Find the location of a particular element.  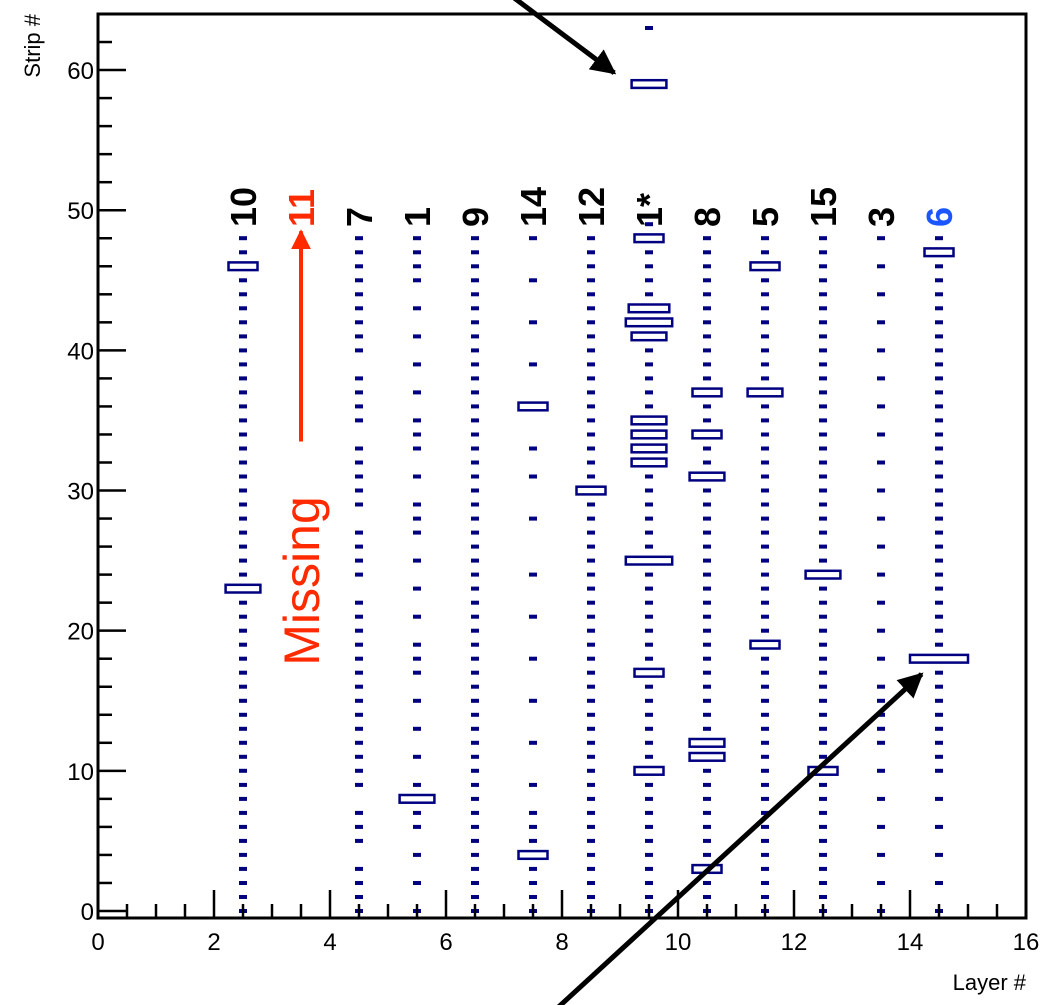

hit-mark-layer-6.5-strip-16 is located at coordinates (475, 686).